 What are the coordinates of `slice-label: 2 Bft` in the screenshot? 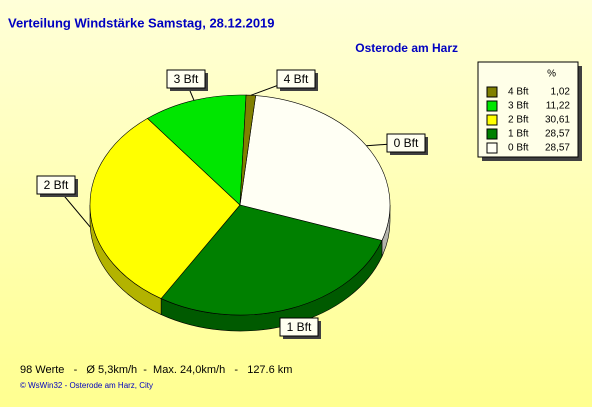 It's located at (56, 185).